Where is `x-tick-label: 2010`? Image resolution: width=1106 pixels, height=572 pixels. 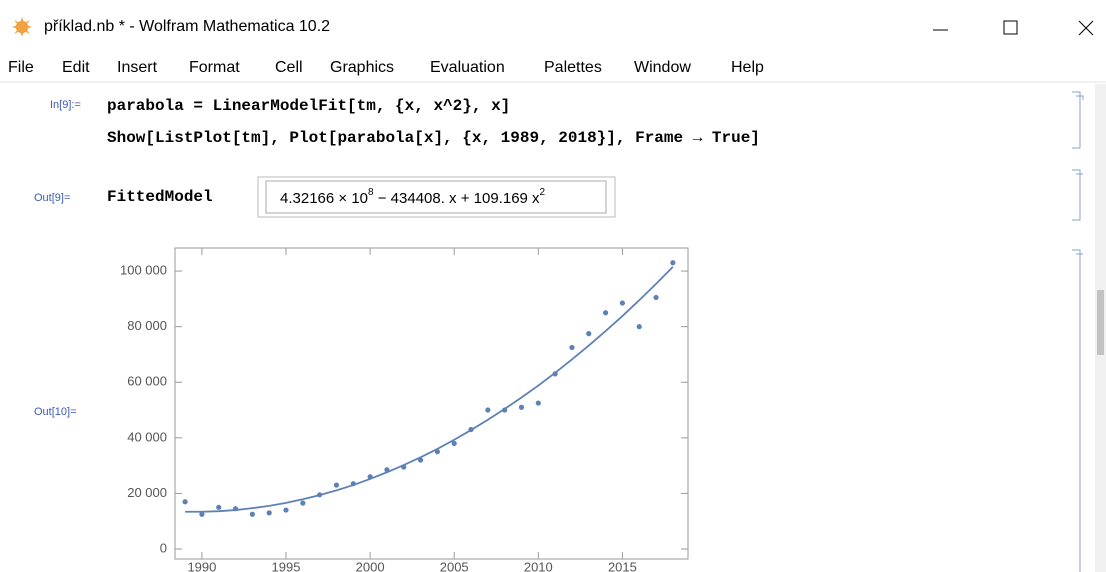 x-tick-label: 2010 is located at coordinates (538, 565).